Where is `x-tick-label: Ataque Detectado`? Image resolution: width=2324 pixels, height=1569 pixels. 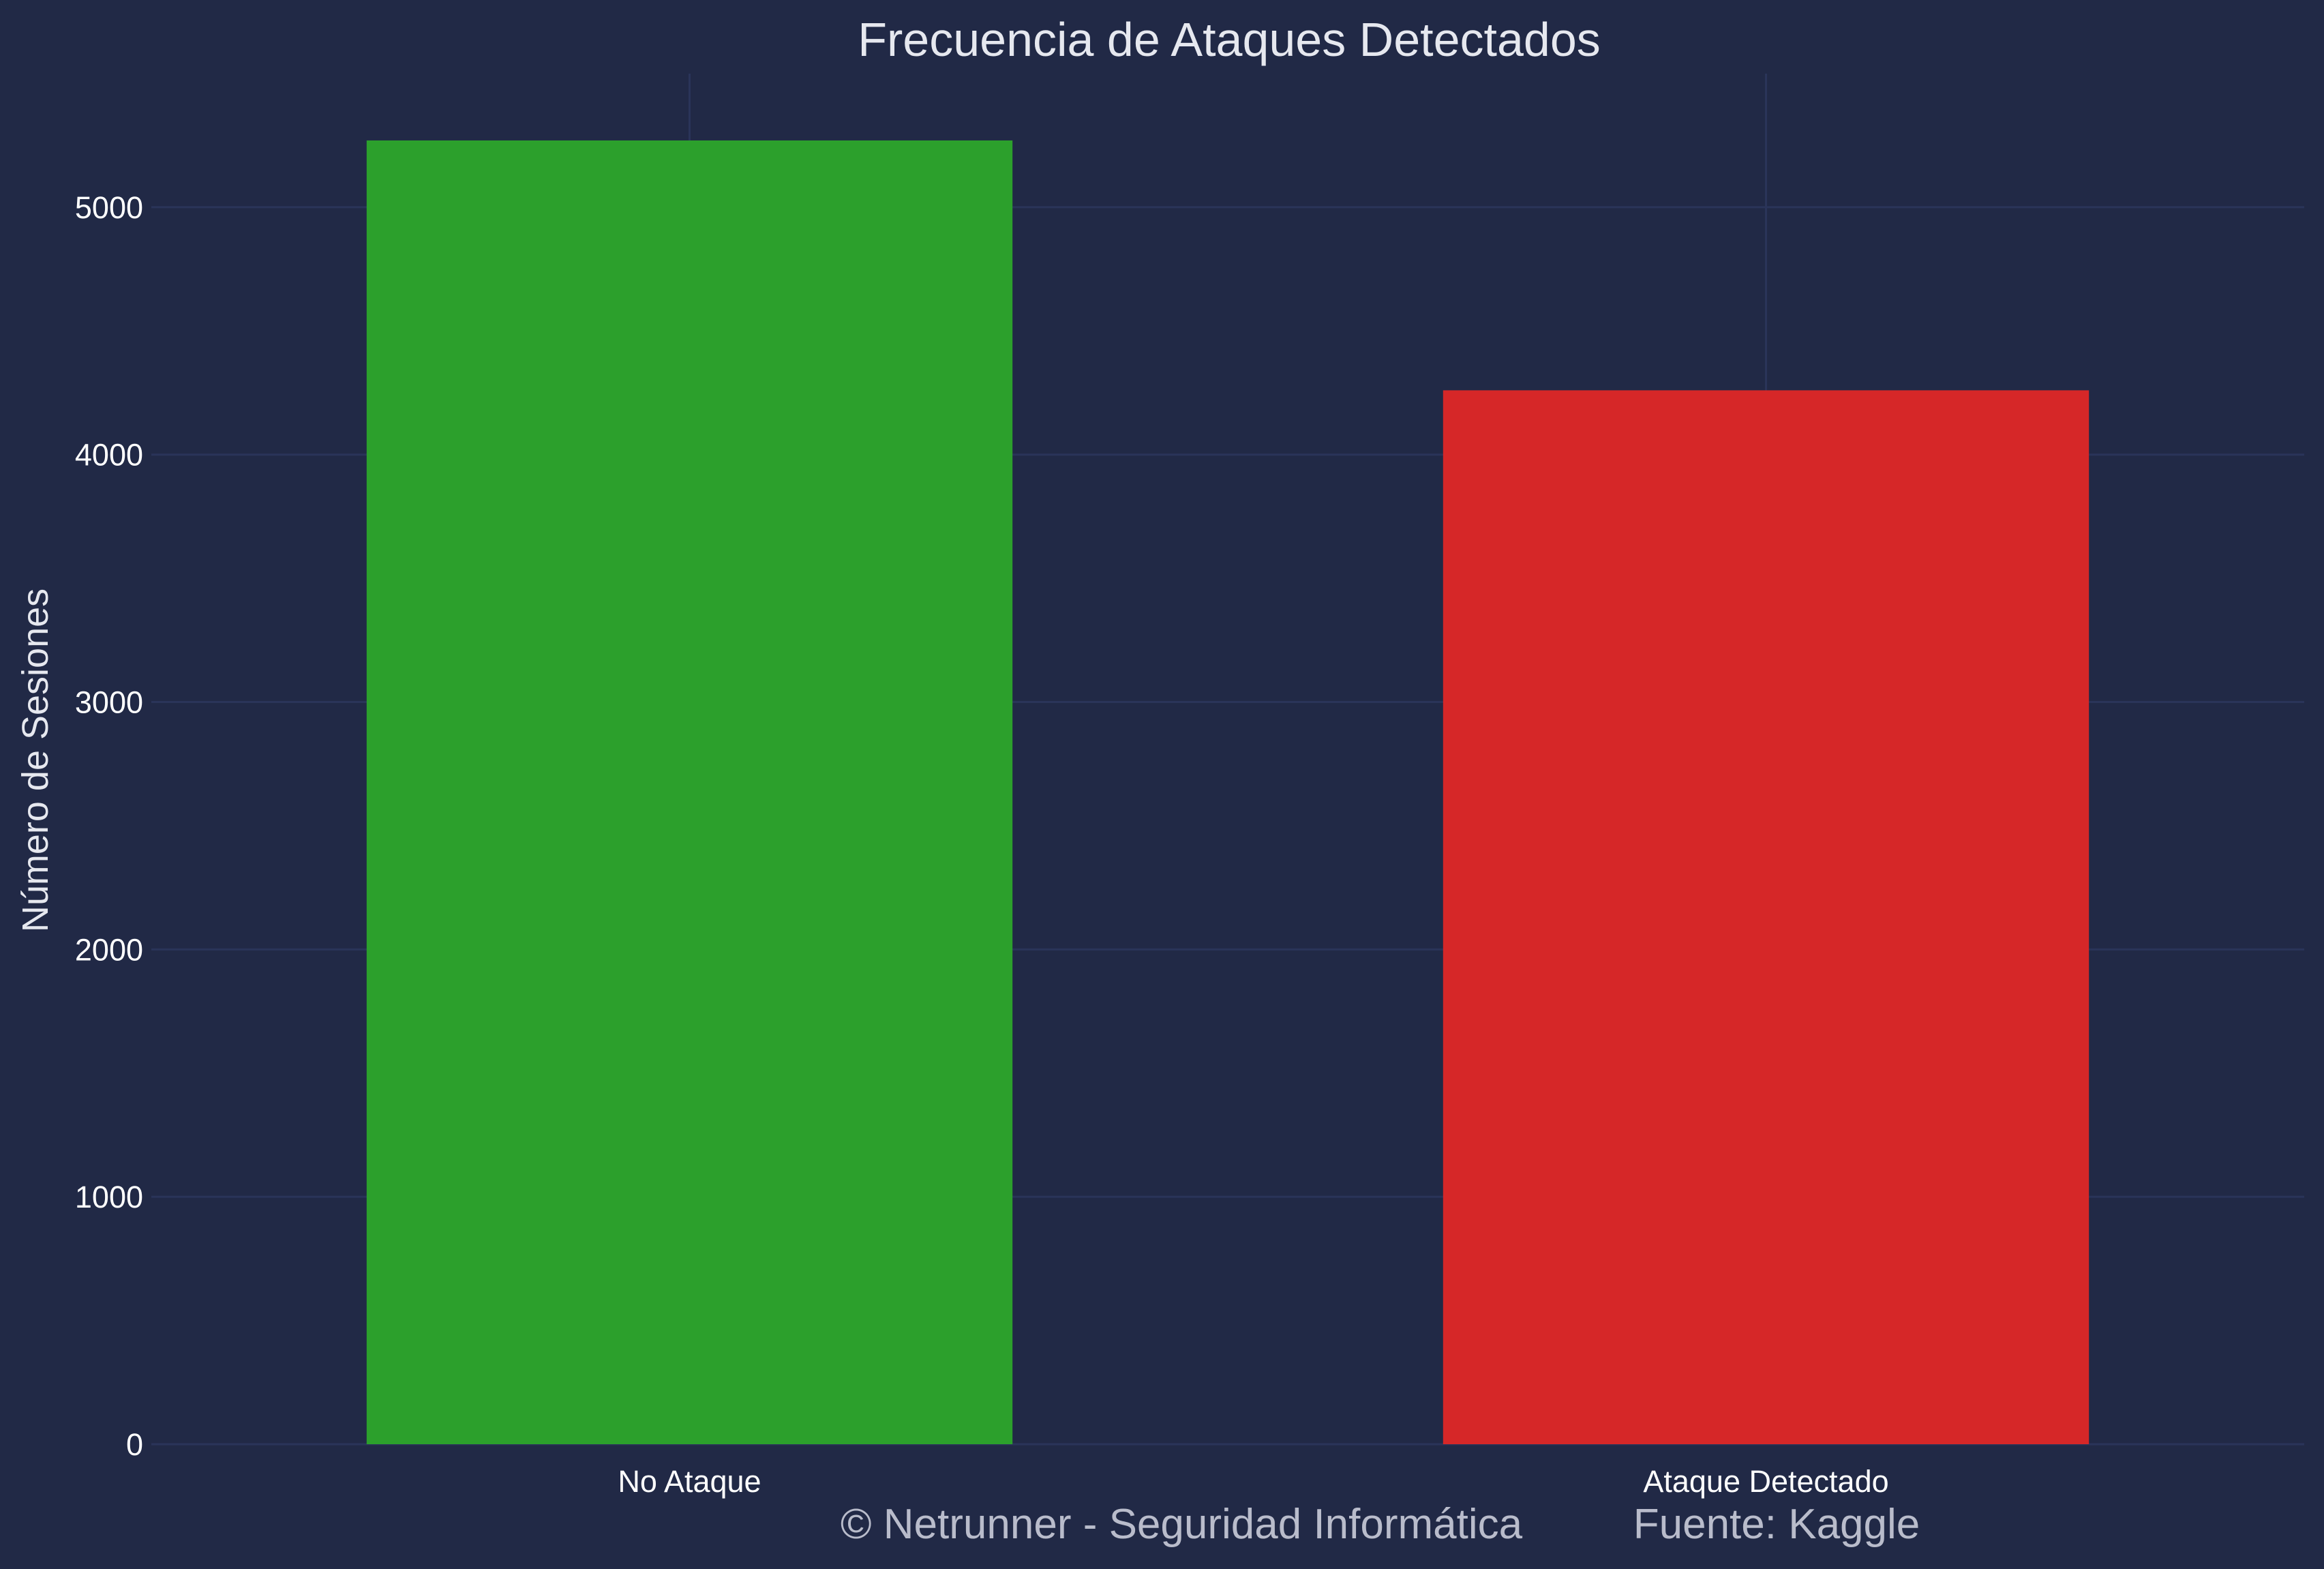 x-tick-label: Ataque Detectado is located at coordinates (1765, 1481).